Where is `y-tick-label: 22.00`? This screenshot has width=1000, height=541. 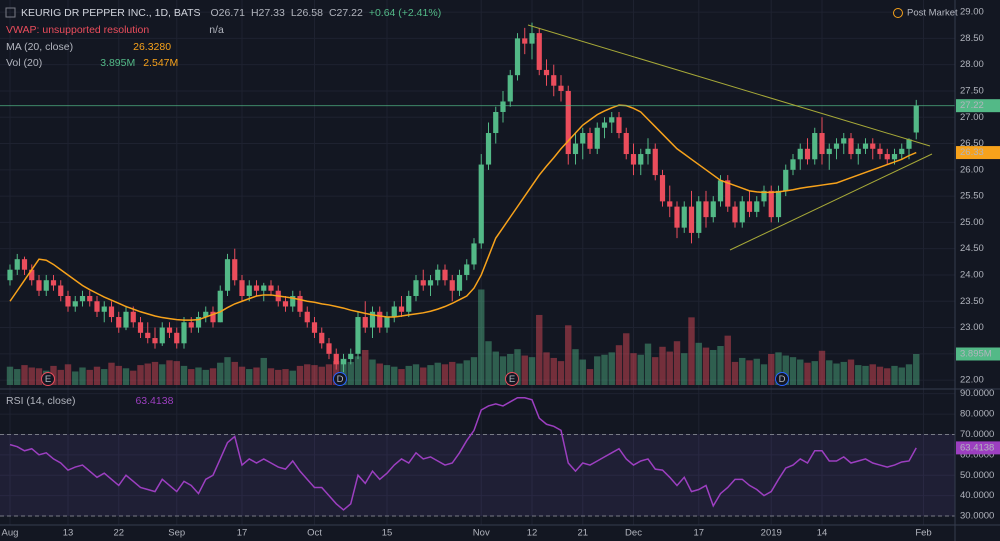 y-tick-label: 22.00 is located at coordinates (972, 380).